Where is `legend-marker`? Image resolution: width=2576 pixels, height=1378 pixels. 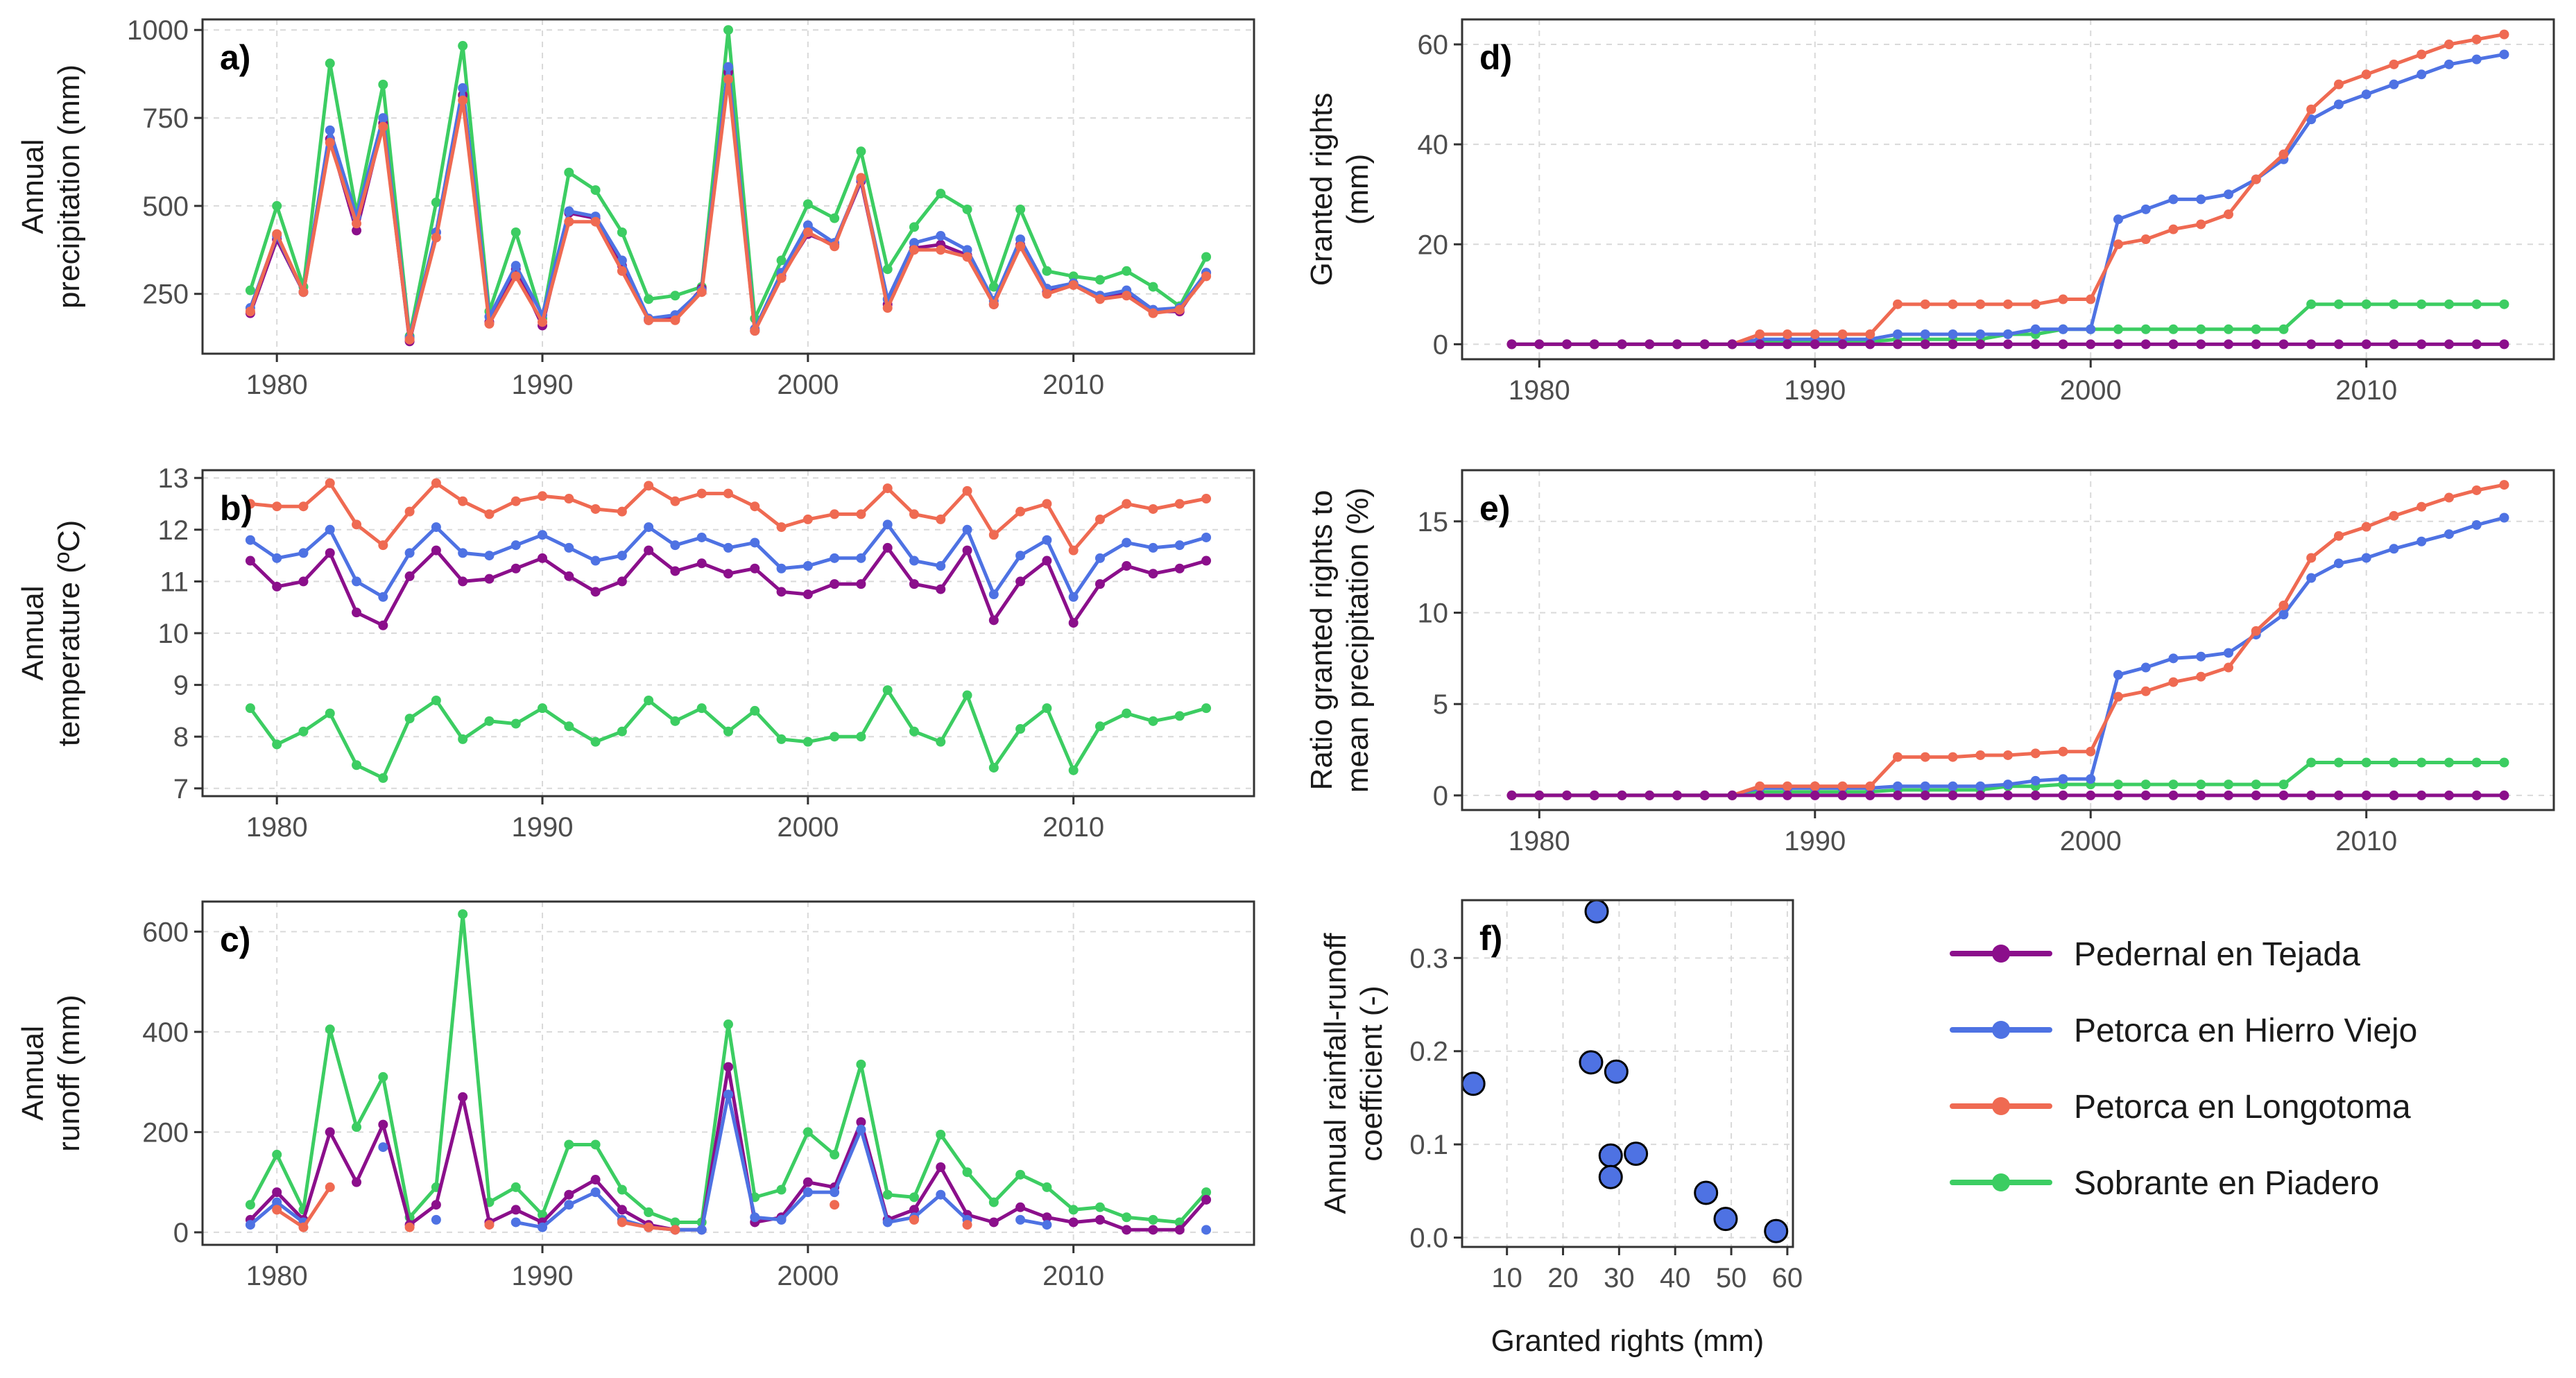
legend-marker is located at coordinates (2001, 1030).